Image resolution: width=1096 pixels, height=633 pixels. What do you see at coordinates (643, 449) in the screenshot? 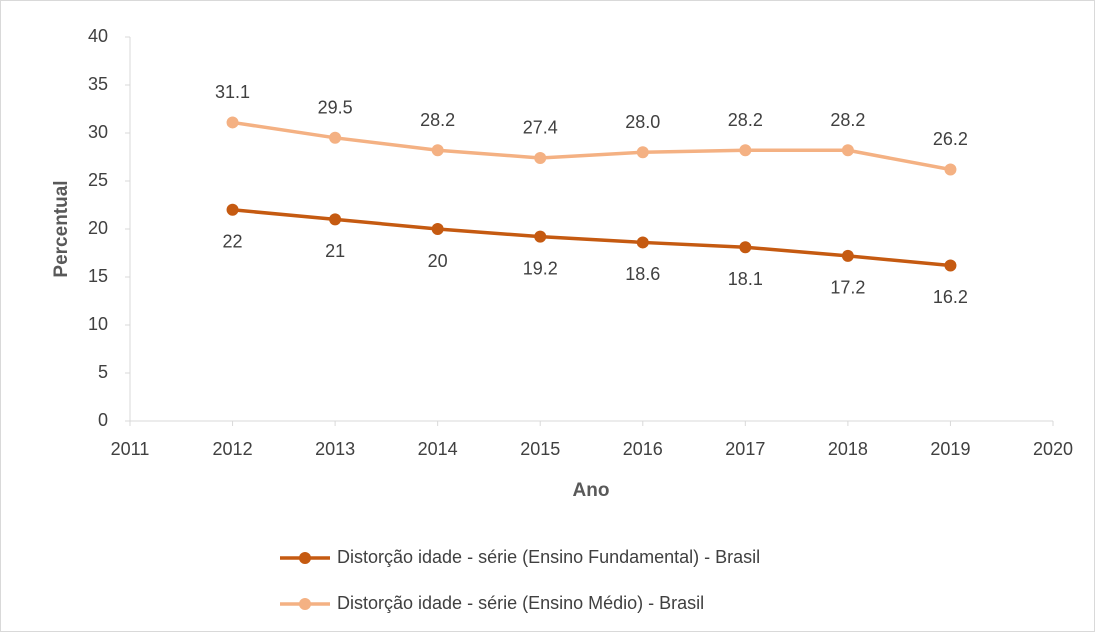
I see `x-tick-label: 2016` at bounding box center [643, 449].